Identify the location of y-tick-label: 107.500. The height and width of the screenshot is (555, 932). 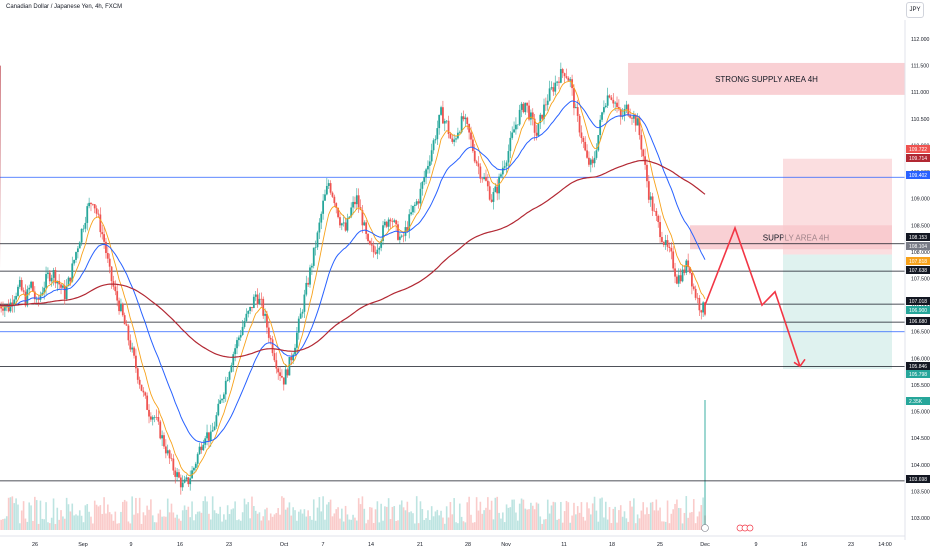
(920, 280).